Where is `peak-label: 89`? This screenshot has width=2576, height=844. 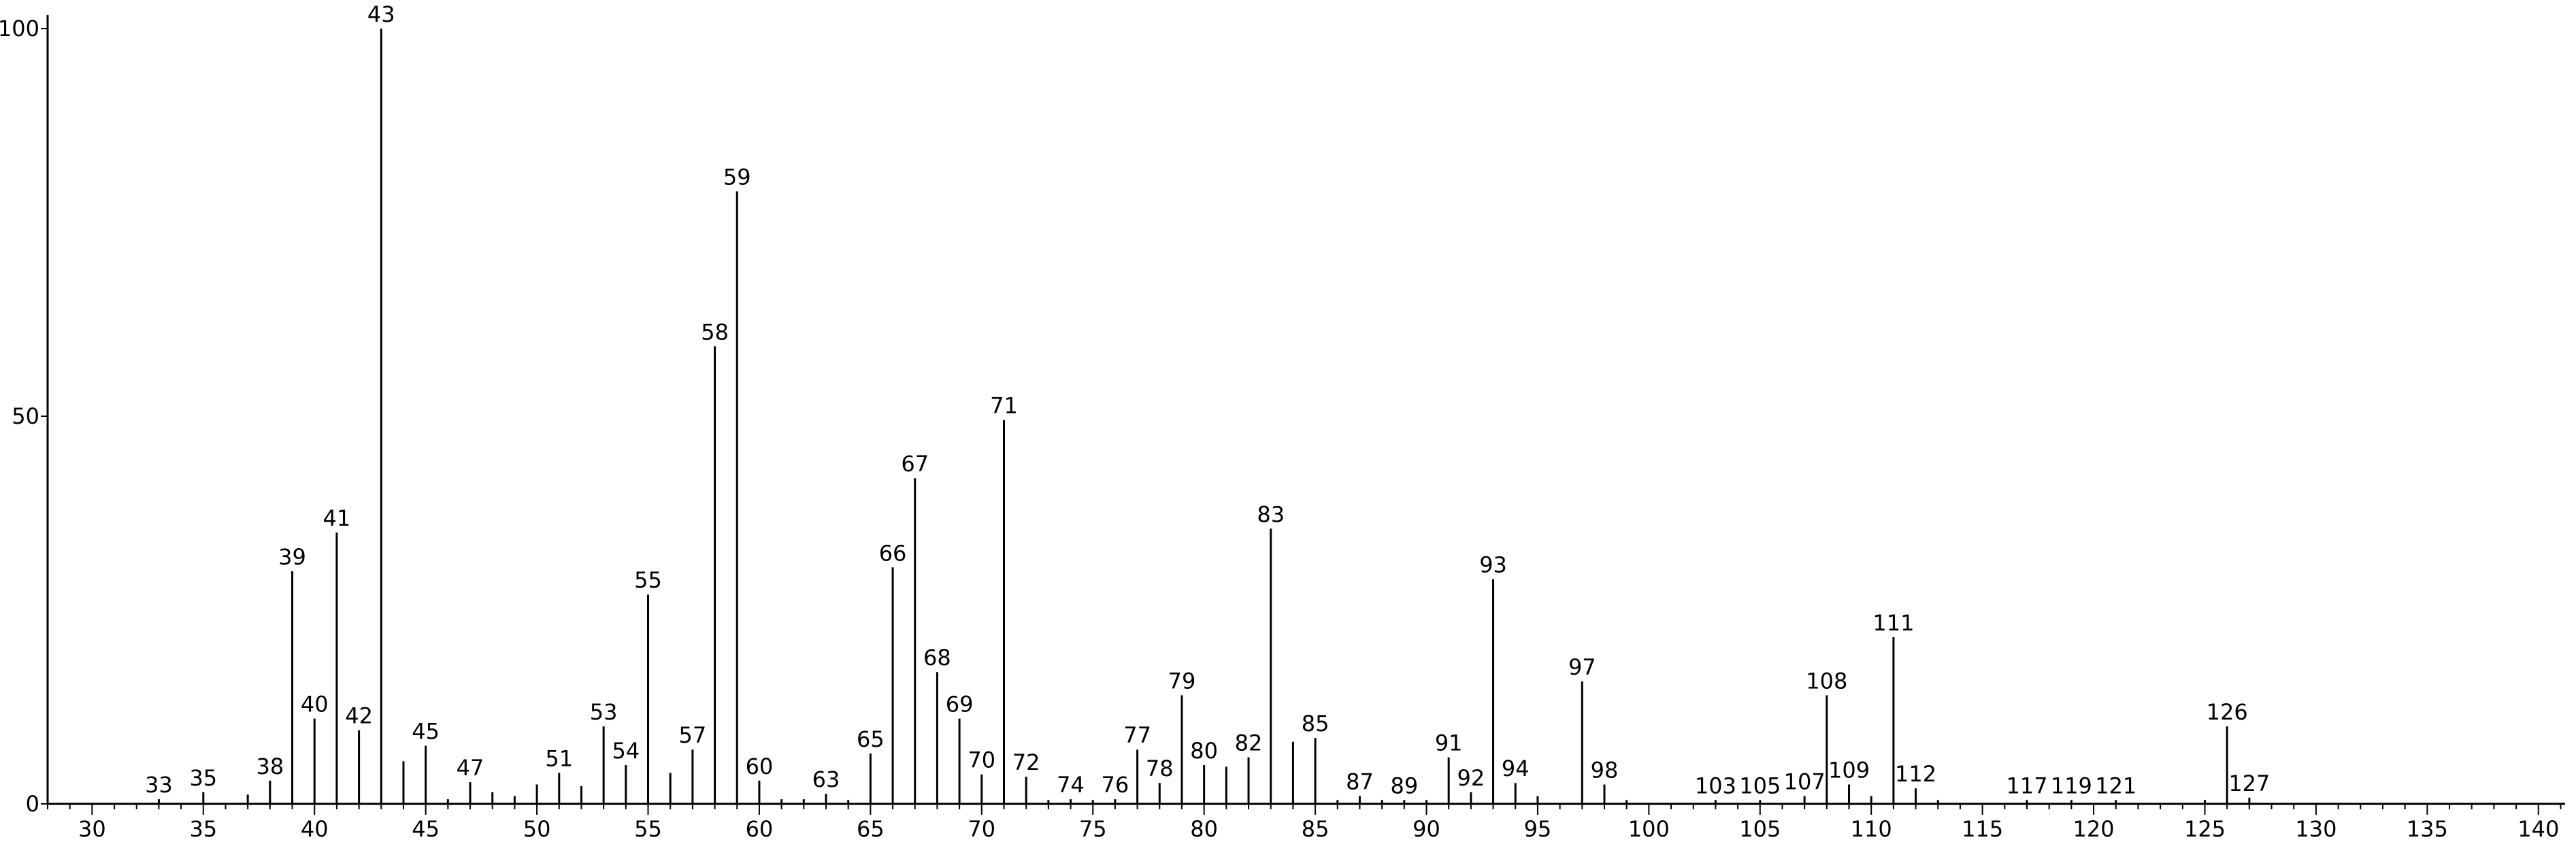 peak-label: 89 is located at coordinates (1404, 786).